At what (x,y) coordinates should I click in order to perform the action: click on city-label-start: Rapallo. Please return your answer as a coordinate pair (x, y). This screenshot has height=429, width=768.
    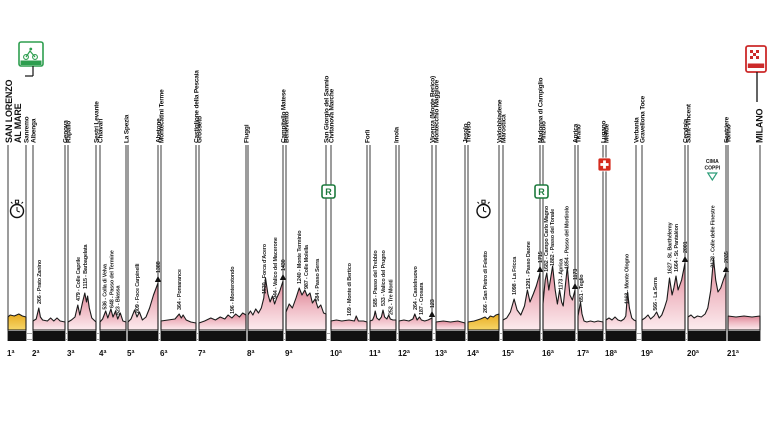
    Looking at the image, I should click on (69, 132).